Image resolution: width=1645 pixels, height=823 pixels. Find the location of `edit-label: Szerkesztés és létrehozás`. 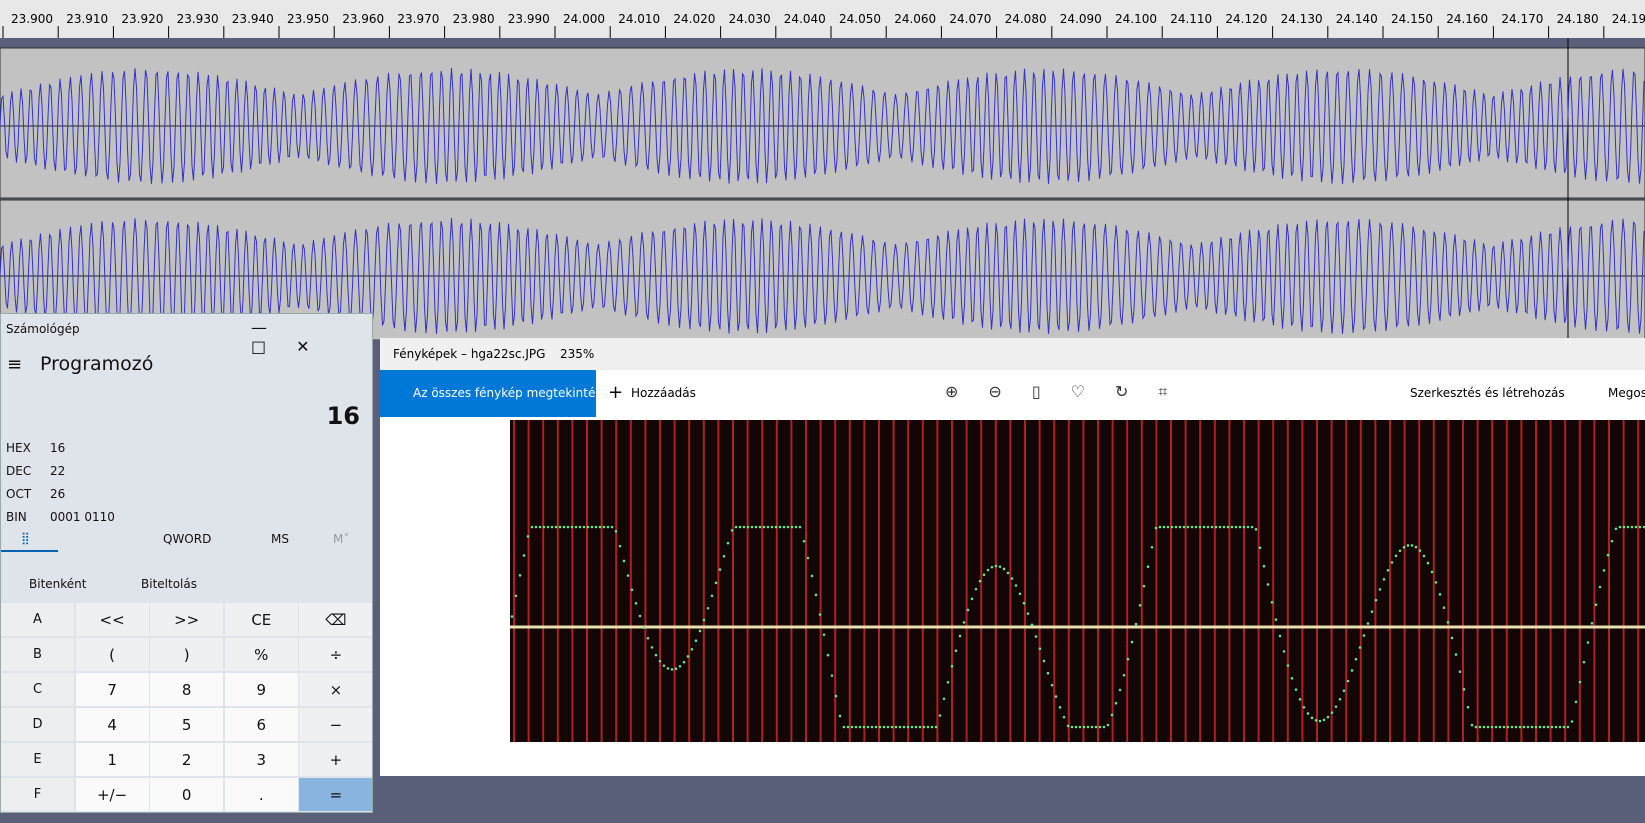

edit-label: Szerkesztés és létrehozás is located at coordinates (1487, 393).